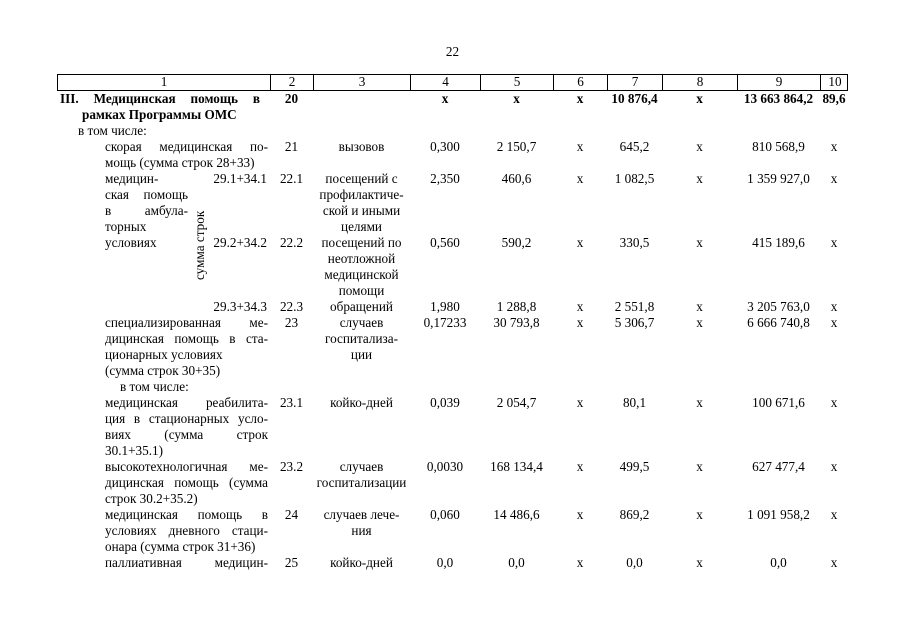 This screenshot has height=640, width=905. What do you see at coordinates (700, 82) in the screenshot?
I see `header-cell-8: 8` at bounding box center [700, 82].